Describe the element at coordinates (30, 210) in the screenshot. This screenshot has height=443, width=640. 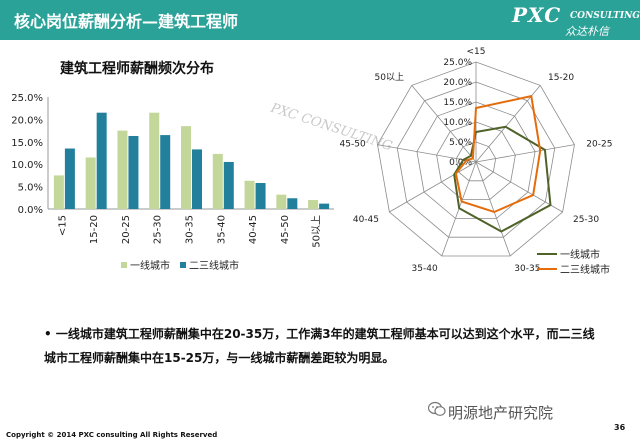
I see `y-tick-label: 0.0%` at that location.